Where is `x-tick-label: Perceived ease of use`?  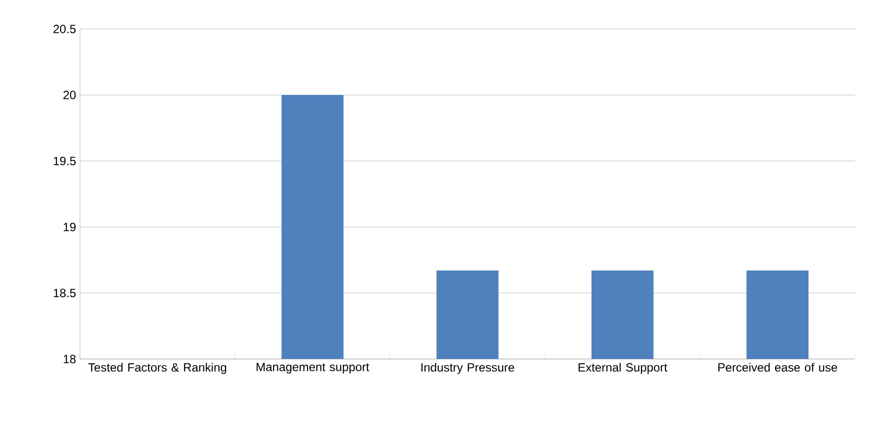 x-tick-label: Perceived ease of use is located at coordinates (778, 367).